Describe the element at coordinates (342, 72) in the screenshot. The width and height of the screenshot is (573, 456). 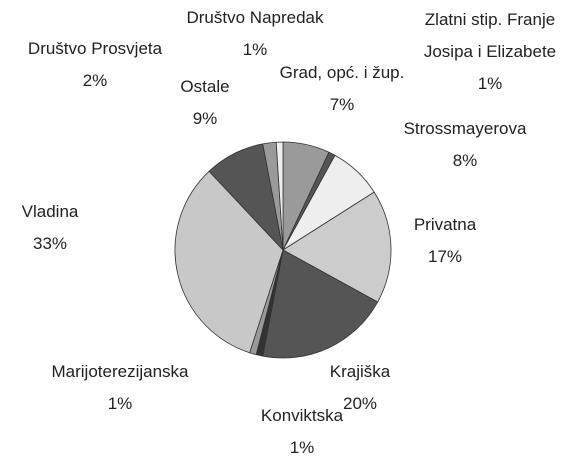
I see `slice-name: Grad, opć. i žup.` at that location.